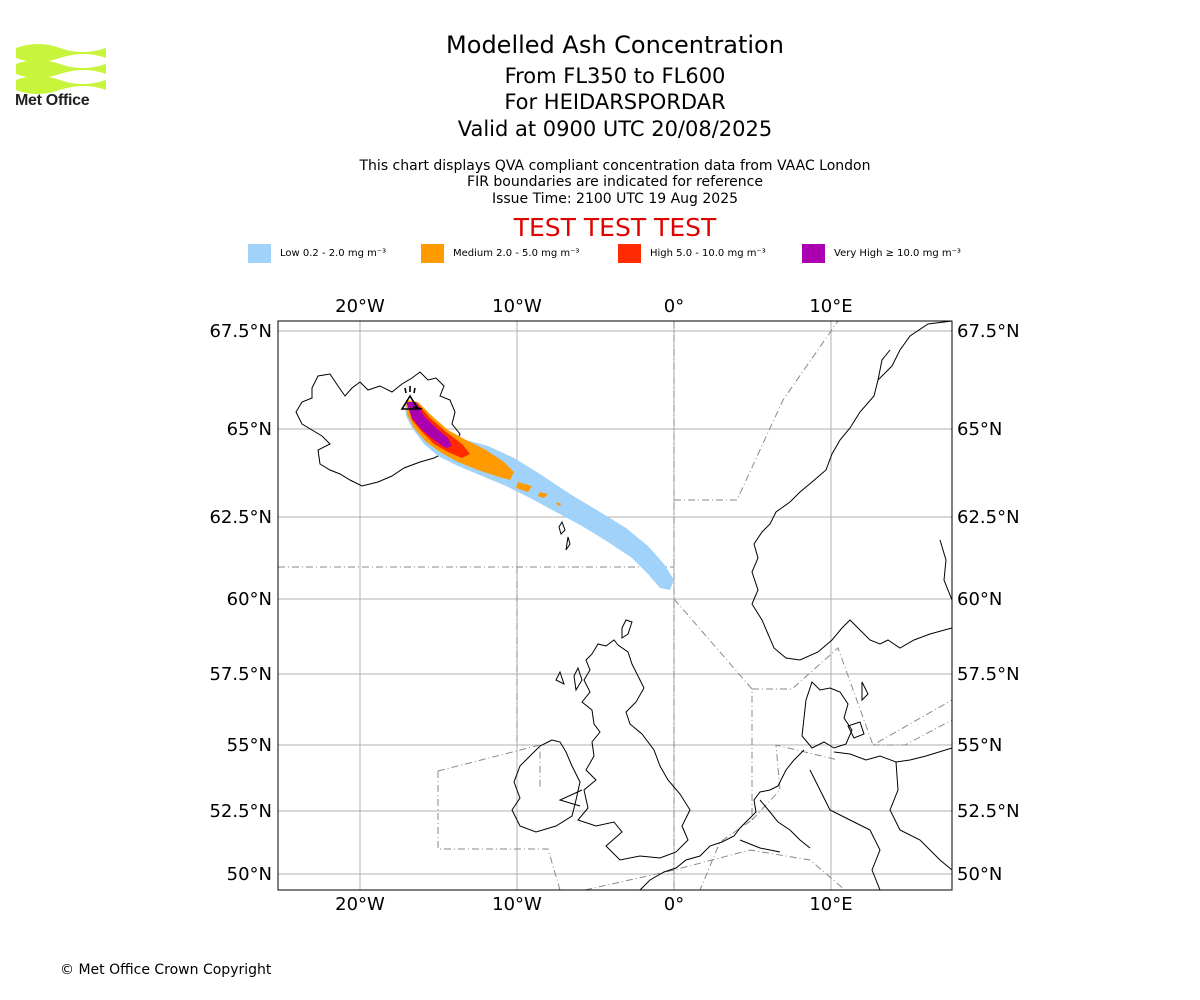  I want to click on ash-plume, so click(539, 495).